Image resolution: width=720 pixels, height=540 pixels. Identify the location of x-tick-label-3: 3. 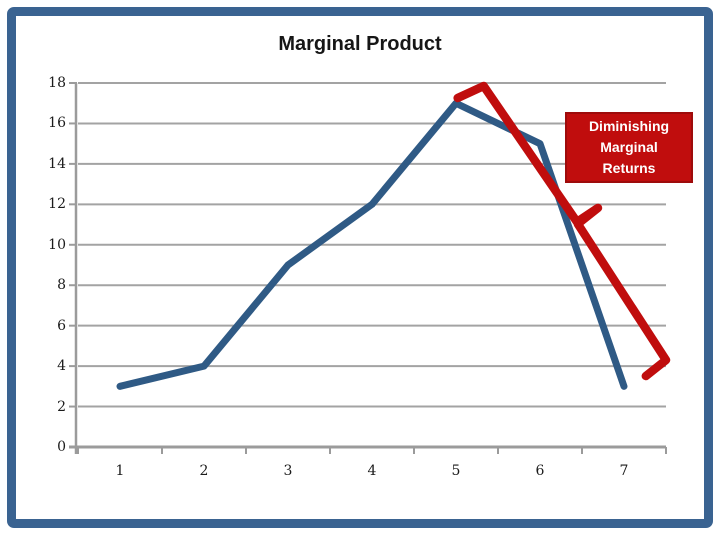
(288, 471).